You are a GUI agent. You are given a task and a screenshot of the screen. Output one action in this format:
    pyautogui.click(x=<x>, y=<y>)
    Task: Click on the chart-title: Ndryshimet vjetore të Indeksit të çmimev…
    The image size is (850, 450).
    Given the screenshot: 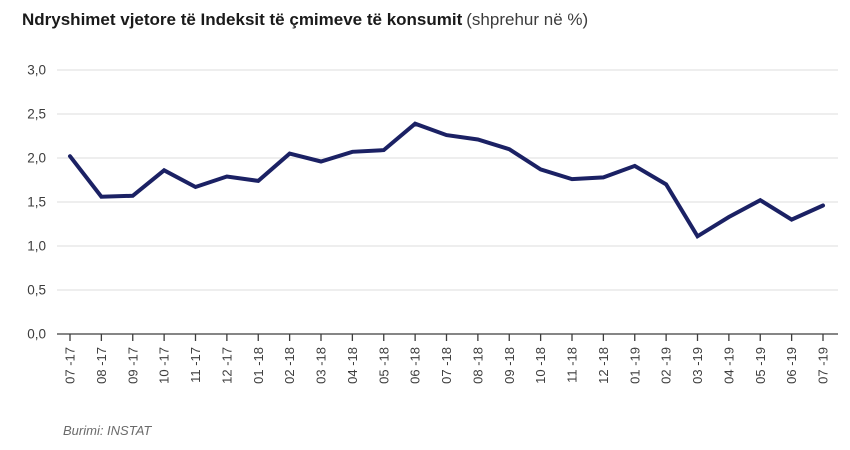 What is the action you would take?
    pyautogui.click(x=305, y=20)
    